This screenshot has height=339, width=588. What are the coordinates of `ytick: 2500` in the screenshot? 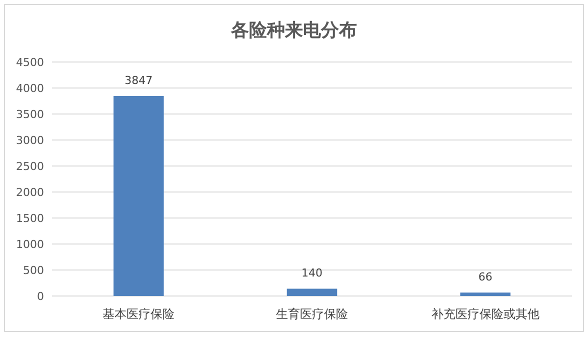 It's located at (30, 166).